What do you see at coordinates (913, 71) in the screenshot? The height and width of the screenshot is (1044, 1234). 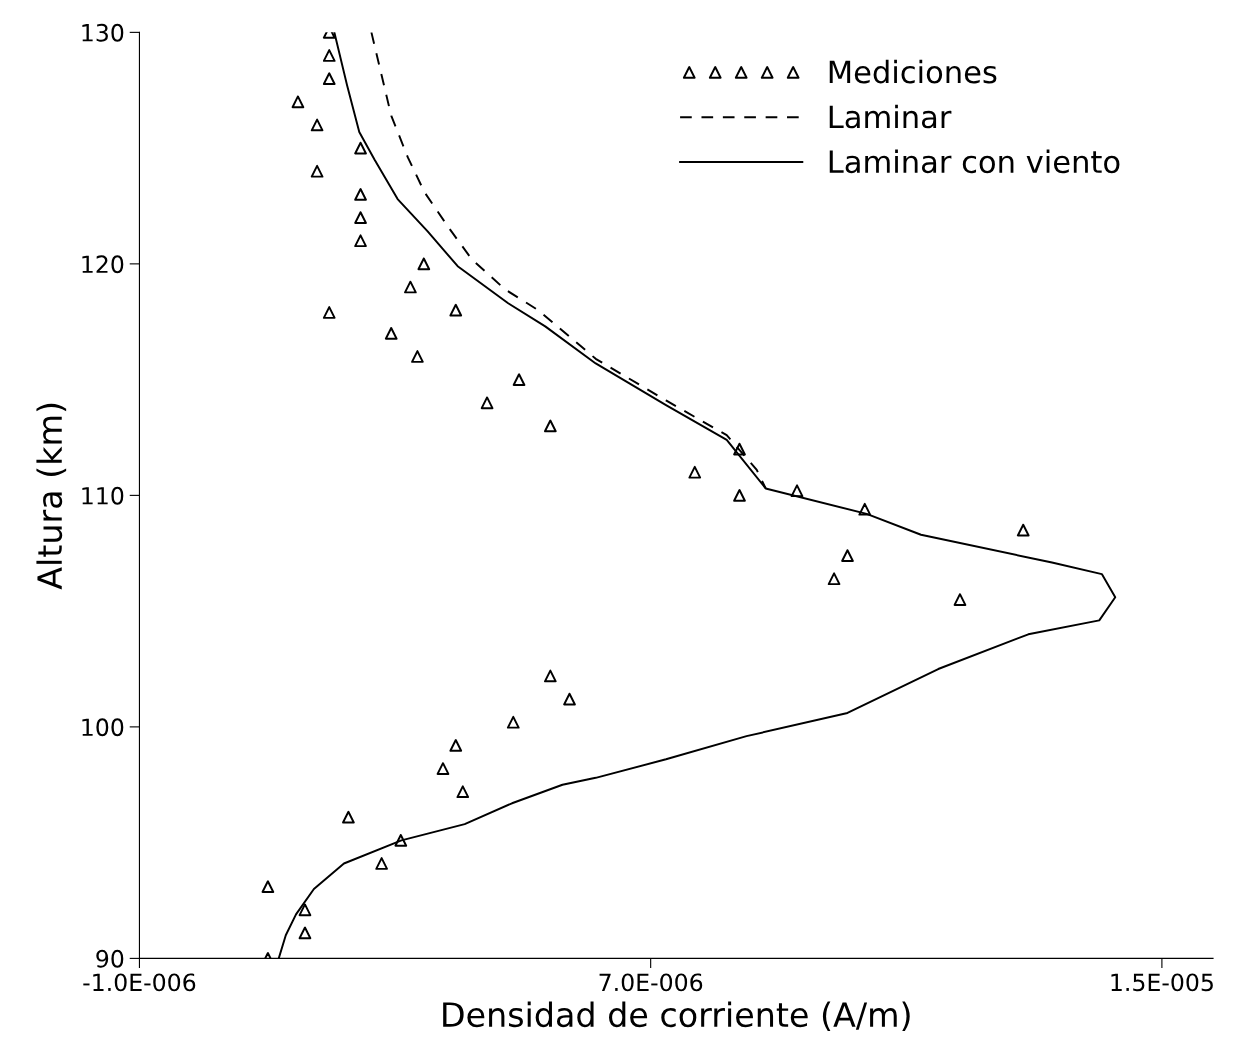 I see `legend-label: Mediciones` at bounding box center [913, 71].